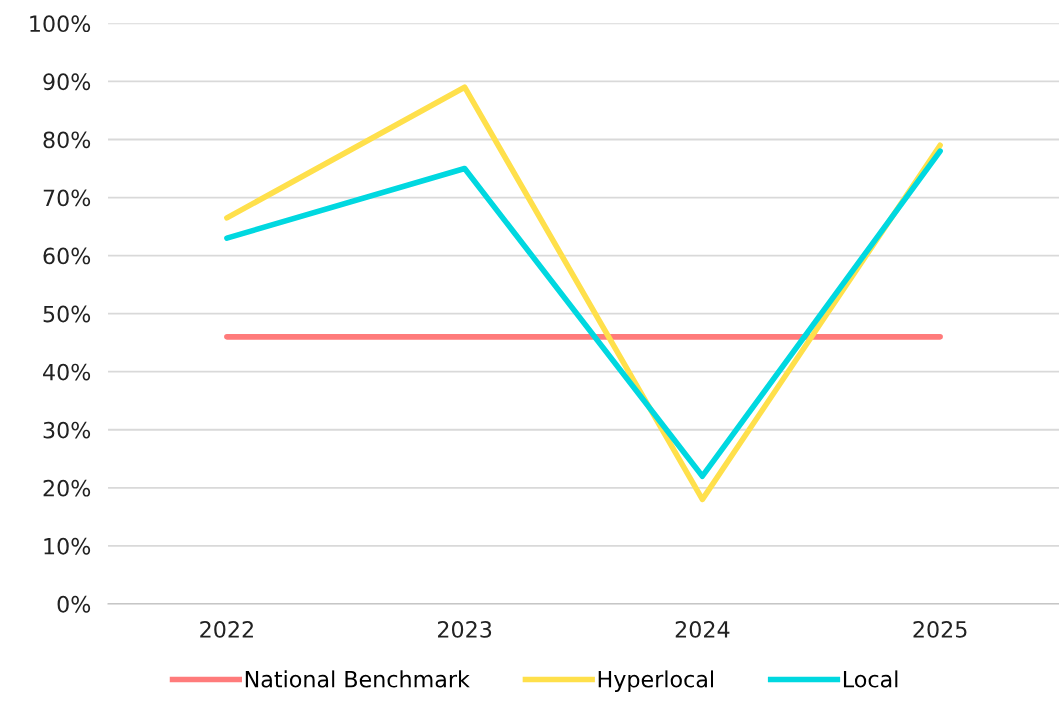 The height and width of the screenshot is (708, 1059). What do you see at coordinates (357, 679) in the screenshot?
I see `legend-label: National Benchmark` at bounding box center [357, 679].